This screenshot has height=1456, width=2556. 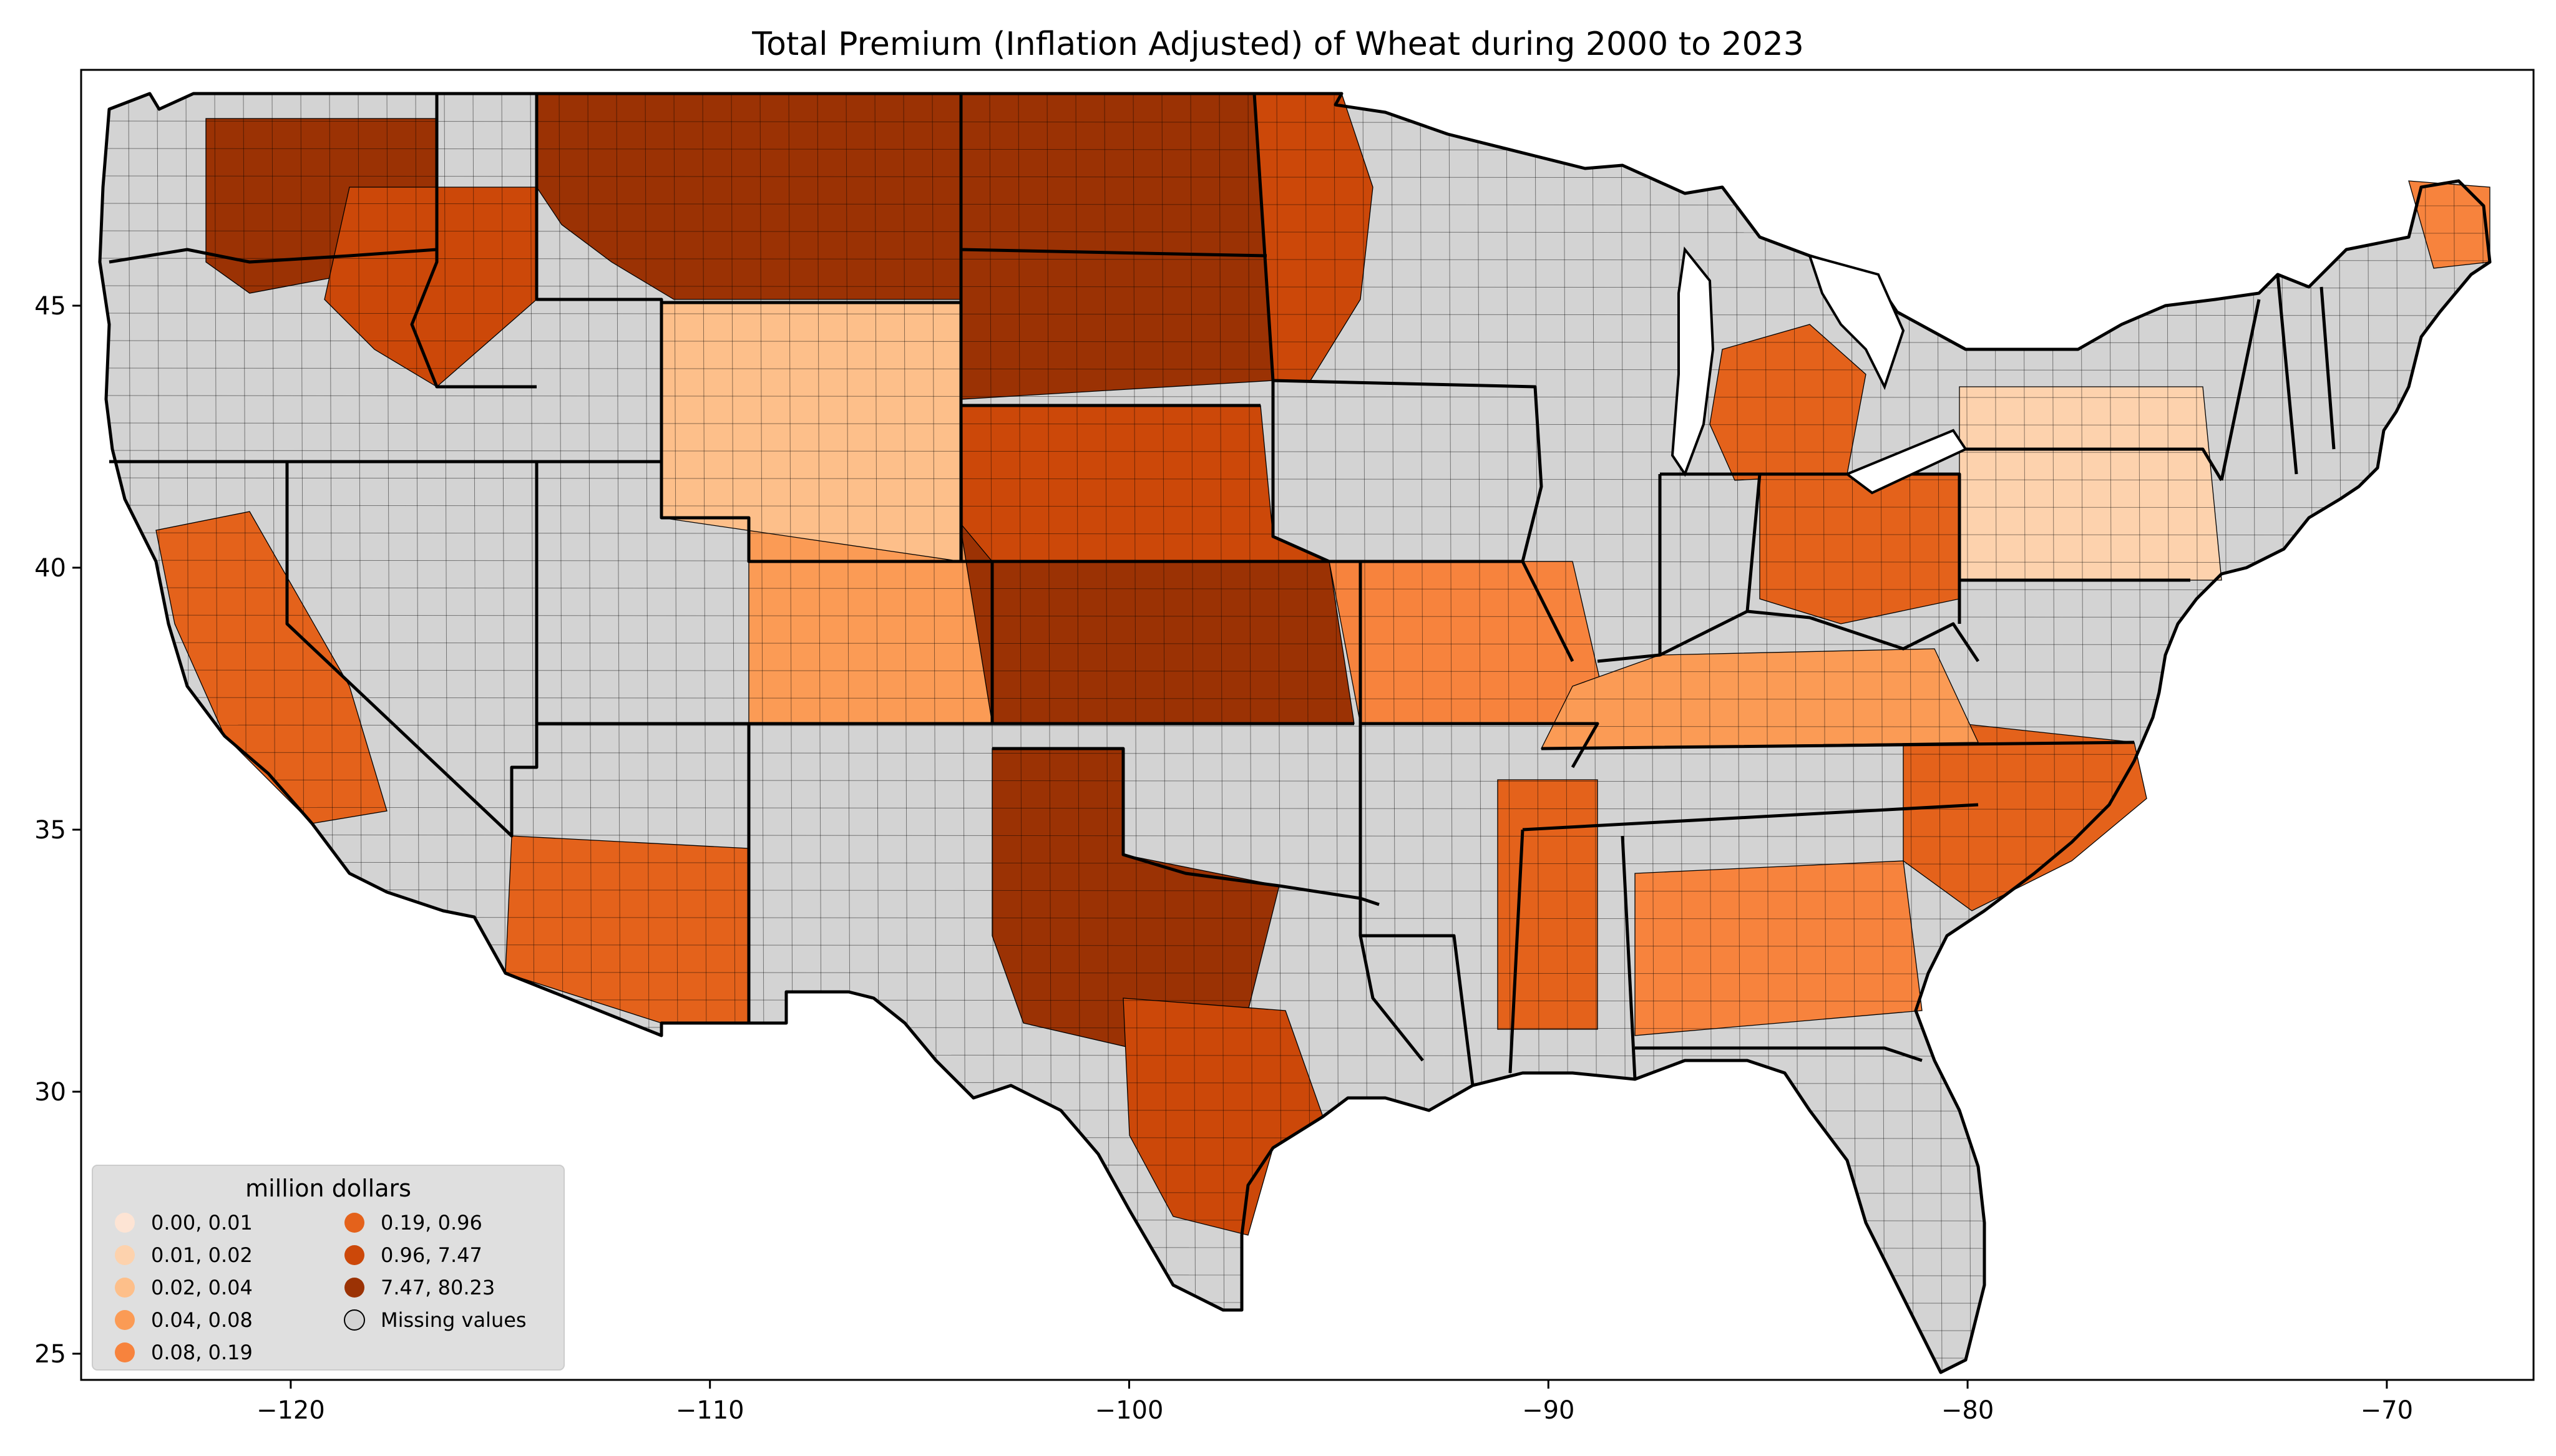 What do you see at coordinates (271, 667) in the screenshot?
I see `region-california-central` at bounding box center [271, 667].